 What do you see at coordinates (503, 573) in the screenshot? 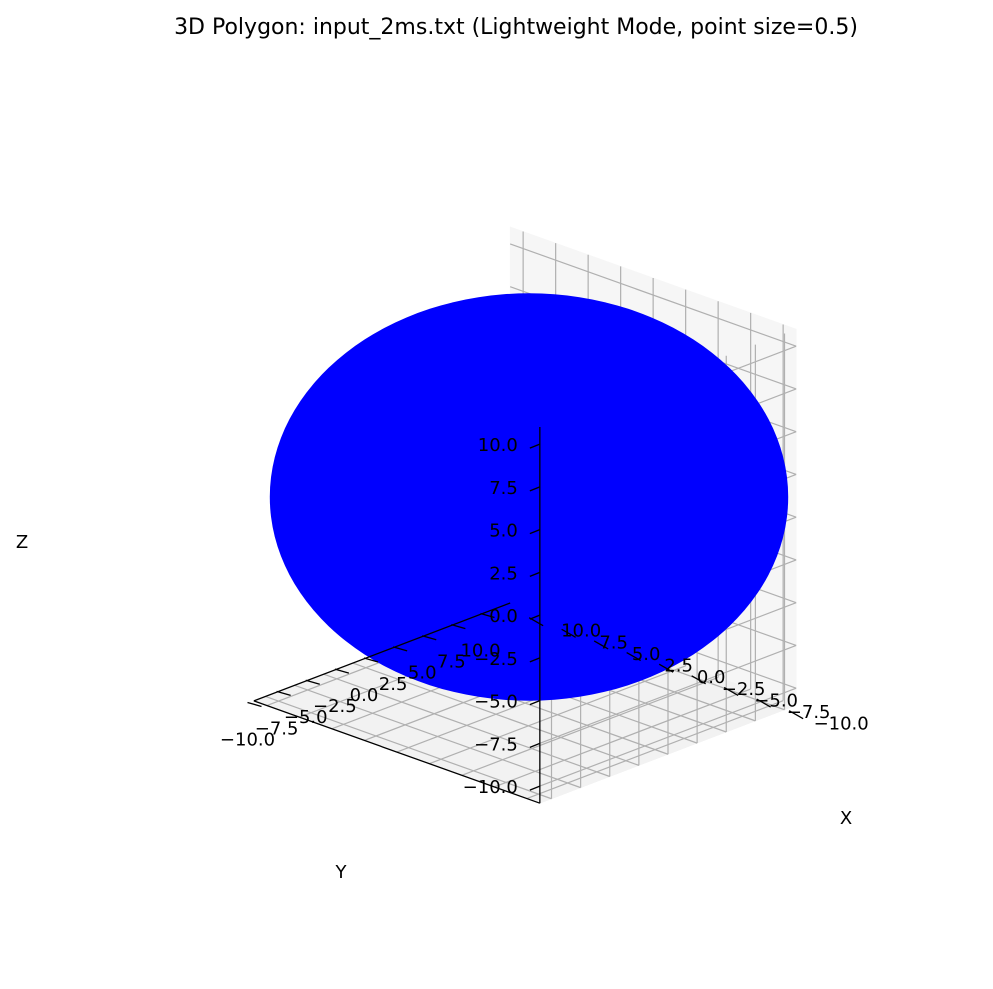
I see `z-tick-label: 2.5` at bounding box center [503, 573].